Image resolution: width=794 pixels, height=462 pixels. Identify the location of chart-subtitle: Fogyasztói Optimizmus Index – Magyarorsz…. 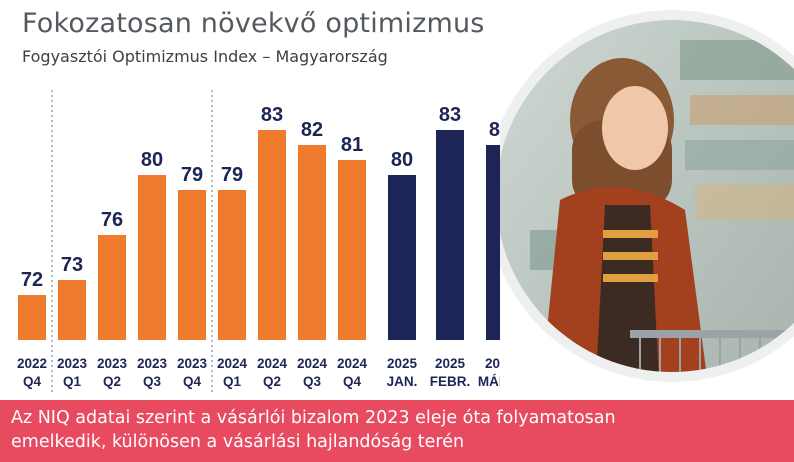
(205, 56).